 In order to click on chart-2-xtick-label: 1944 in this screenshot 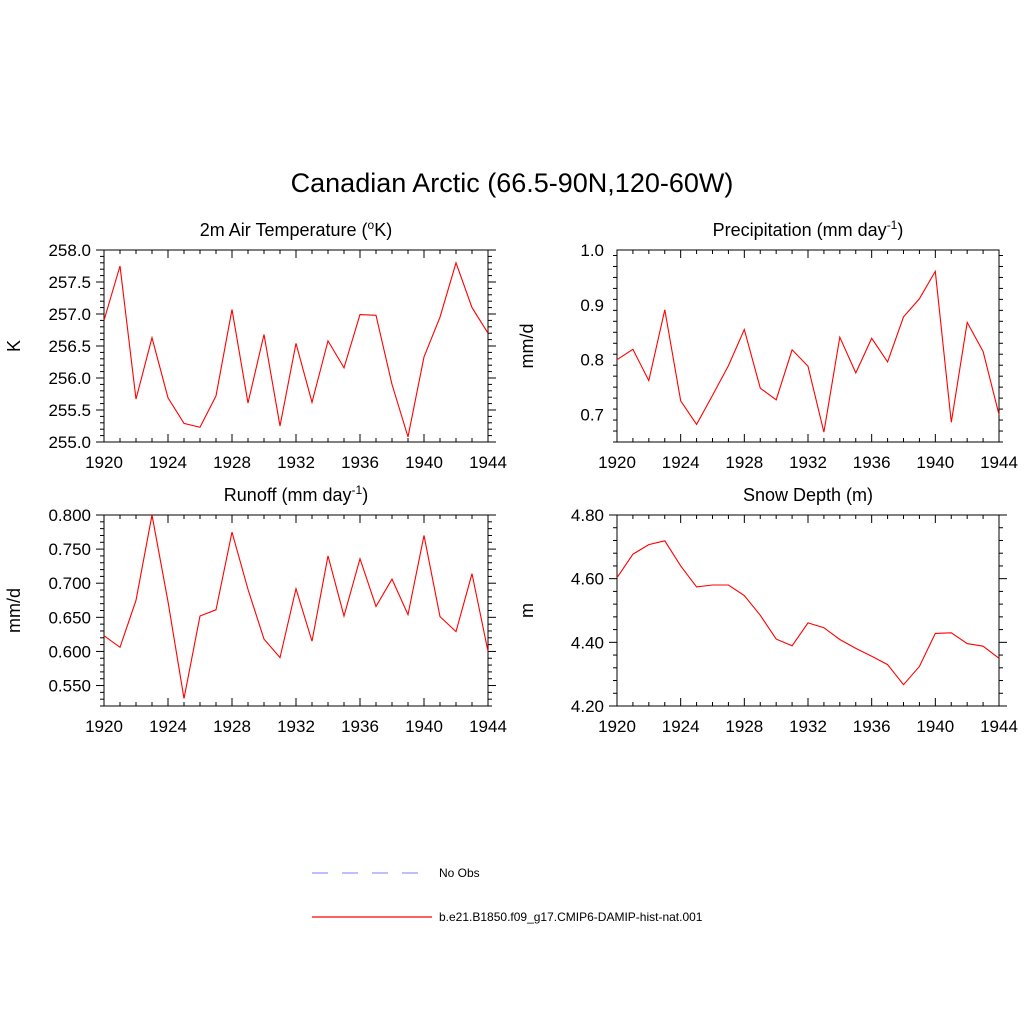, I will do `click(999, 462)`.